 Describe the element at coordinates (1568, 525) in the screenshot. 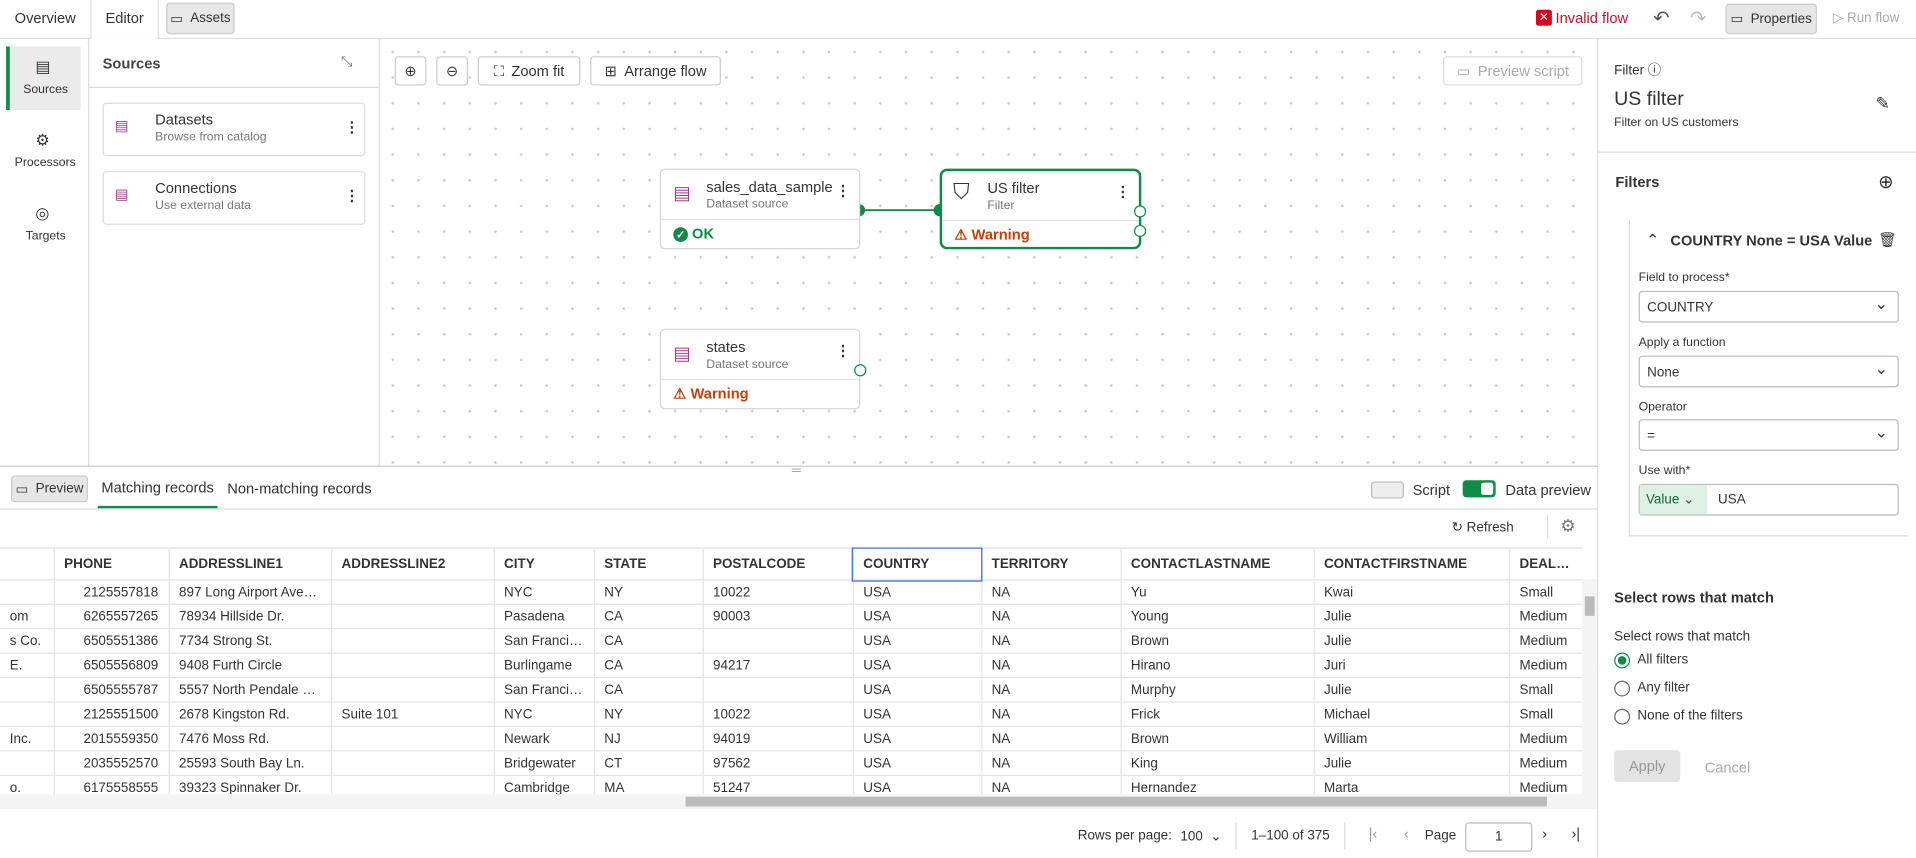

I see `settings: ⚙` at that location.